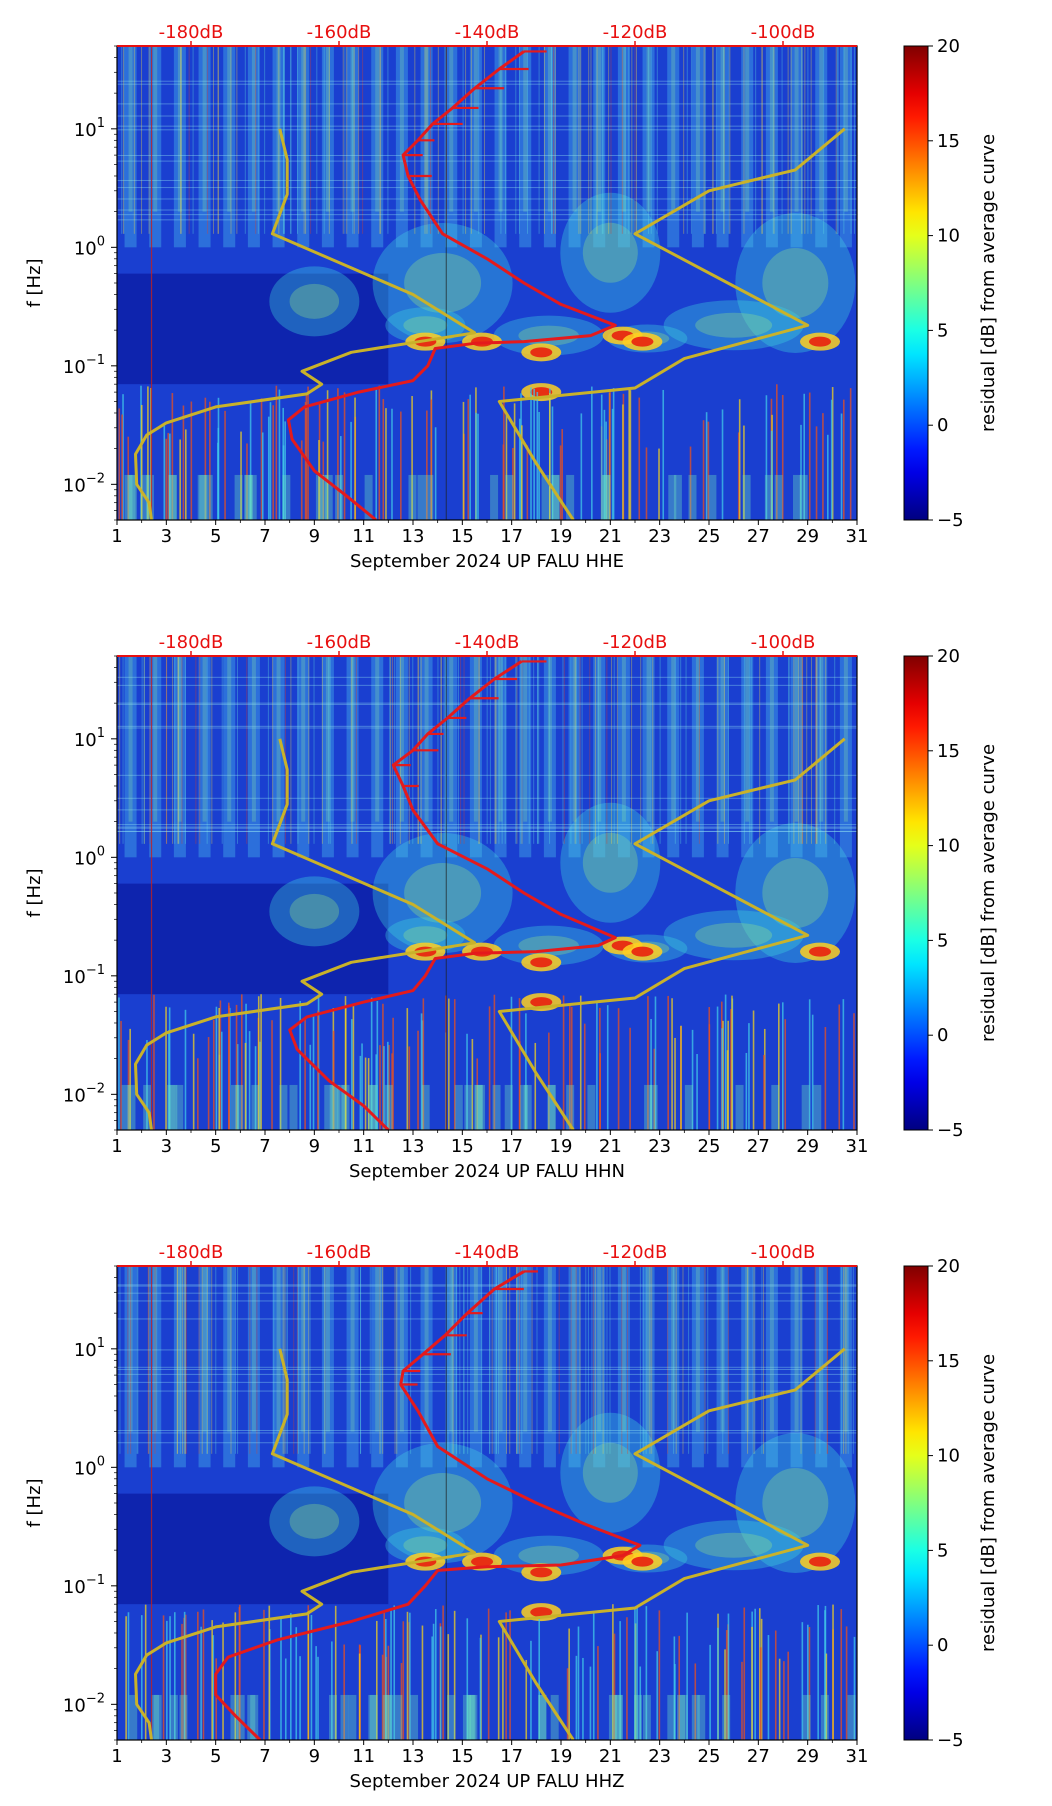 The height and width of the screenshot is (1806, 1052). Describe the element at coordinates (820, 1561) in the screenshot. I see `hot-spot-core` at that location.